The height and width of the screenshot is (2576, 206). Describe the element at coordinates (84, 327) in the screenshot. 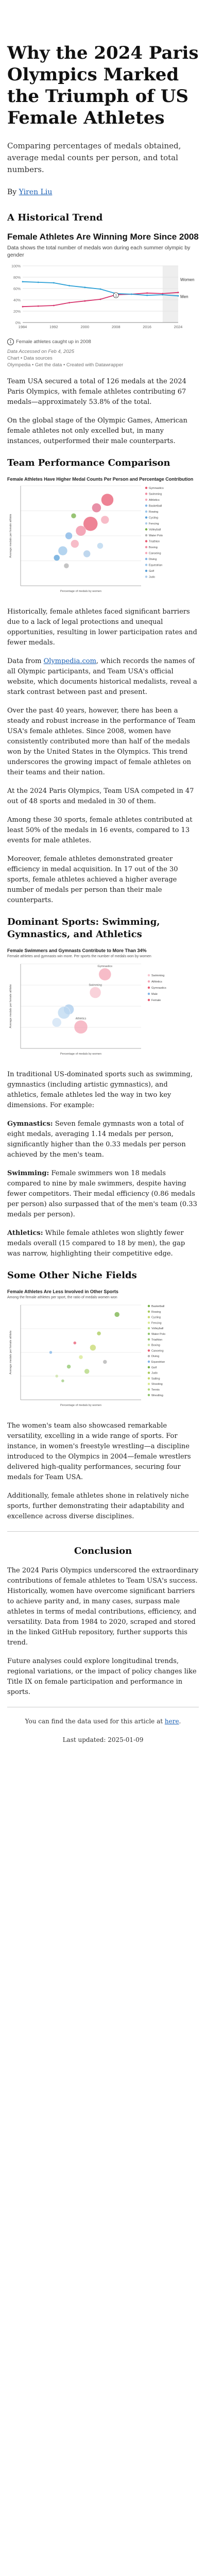

I see `x-tick-label: 2000` at that location.